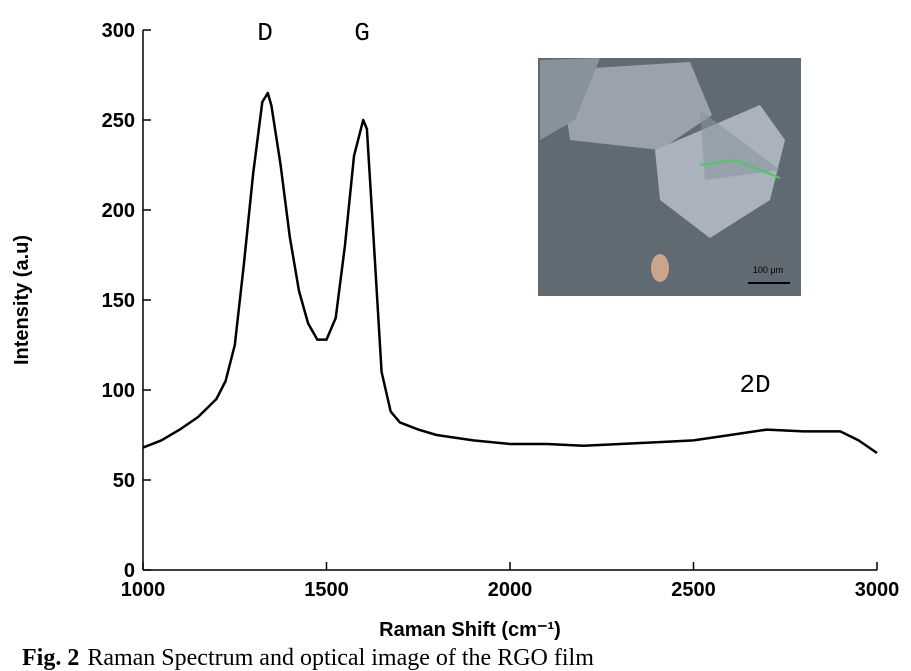  Describe the element at coordinates (118, 31) in the screenshot. I see `y-tick-label: 300` at that location.